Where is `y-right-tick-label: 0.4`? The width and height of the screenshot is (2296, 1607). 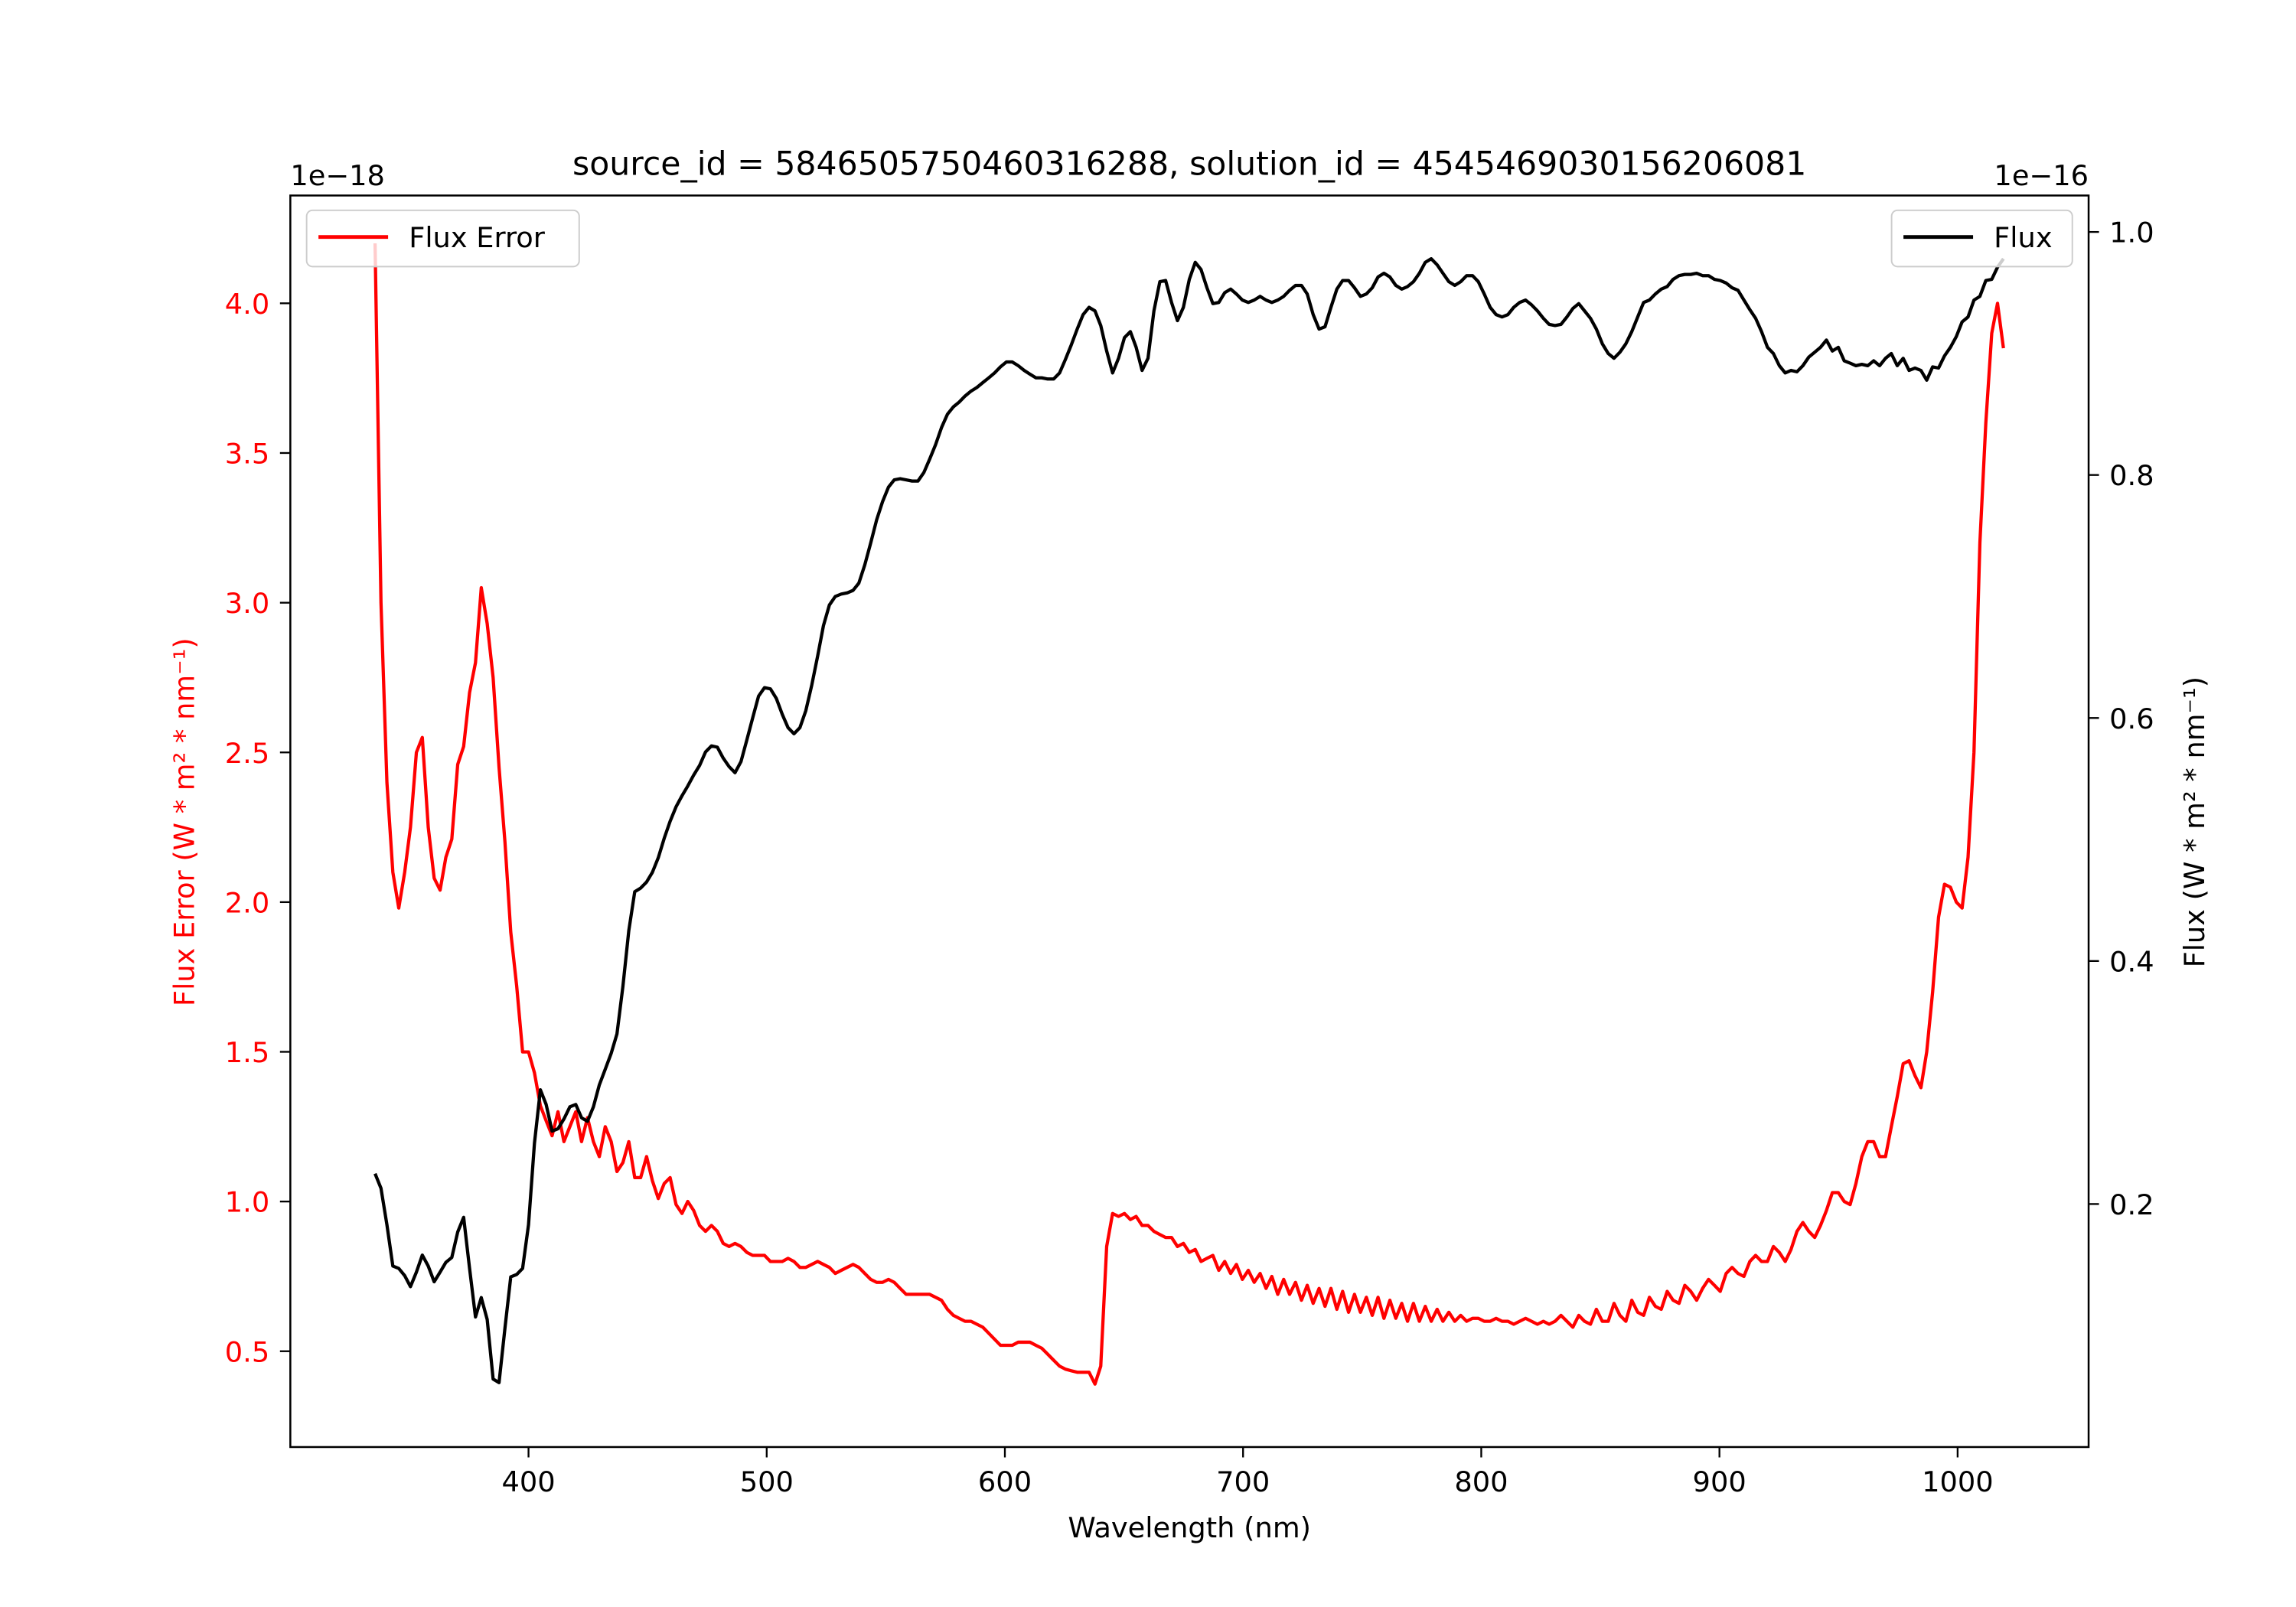
y-right-tick-label: 0.4 is located at coordinates (2131, 961).